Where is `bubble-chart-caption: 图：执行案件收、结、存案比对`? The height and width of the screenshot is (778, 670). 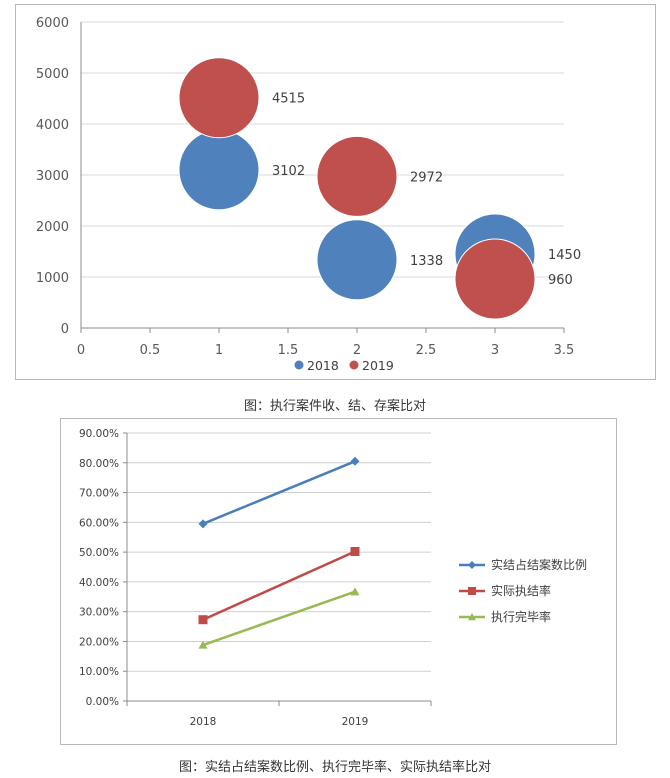 bubble-chart-caption: 图：执行案件收、结、存案比对 is located at coordinates (334, 406).